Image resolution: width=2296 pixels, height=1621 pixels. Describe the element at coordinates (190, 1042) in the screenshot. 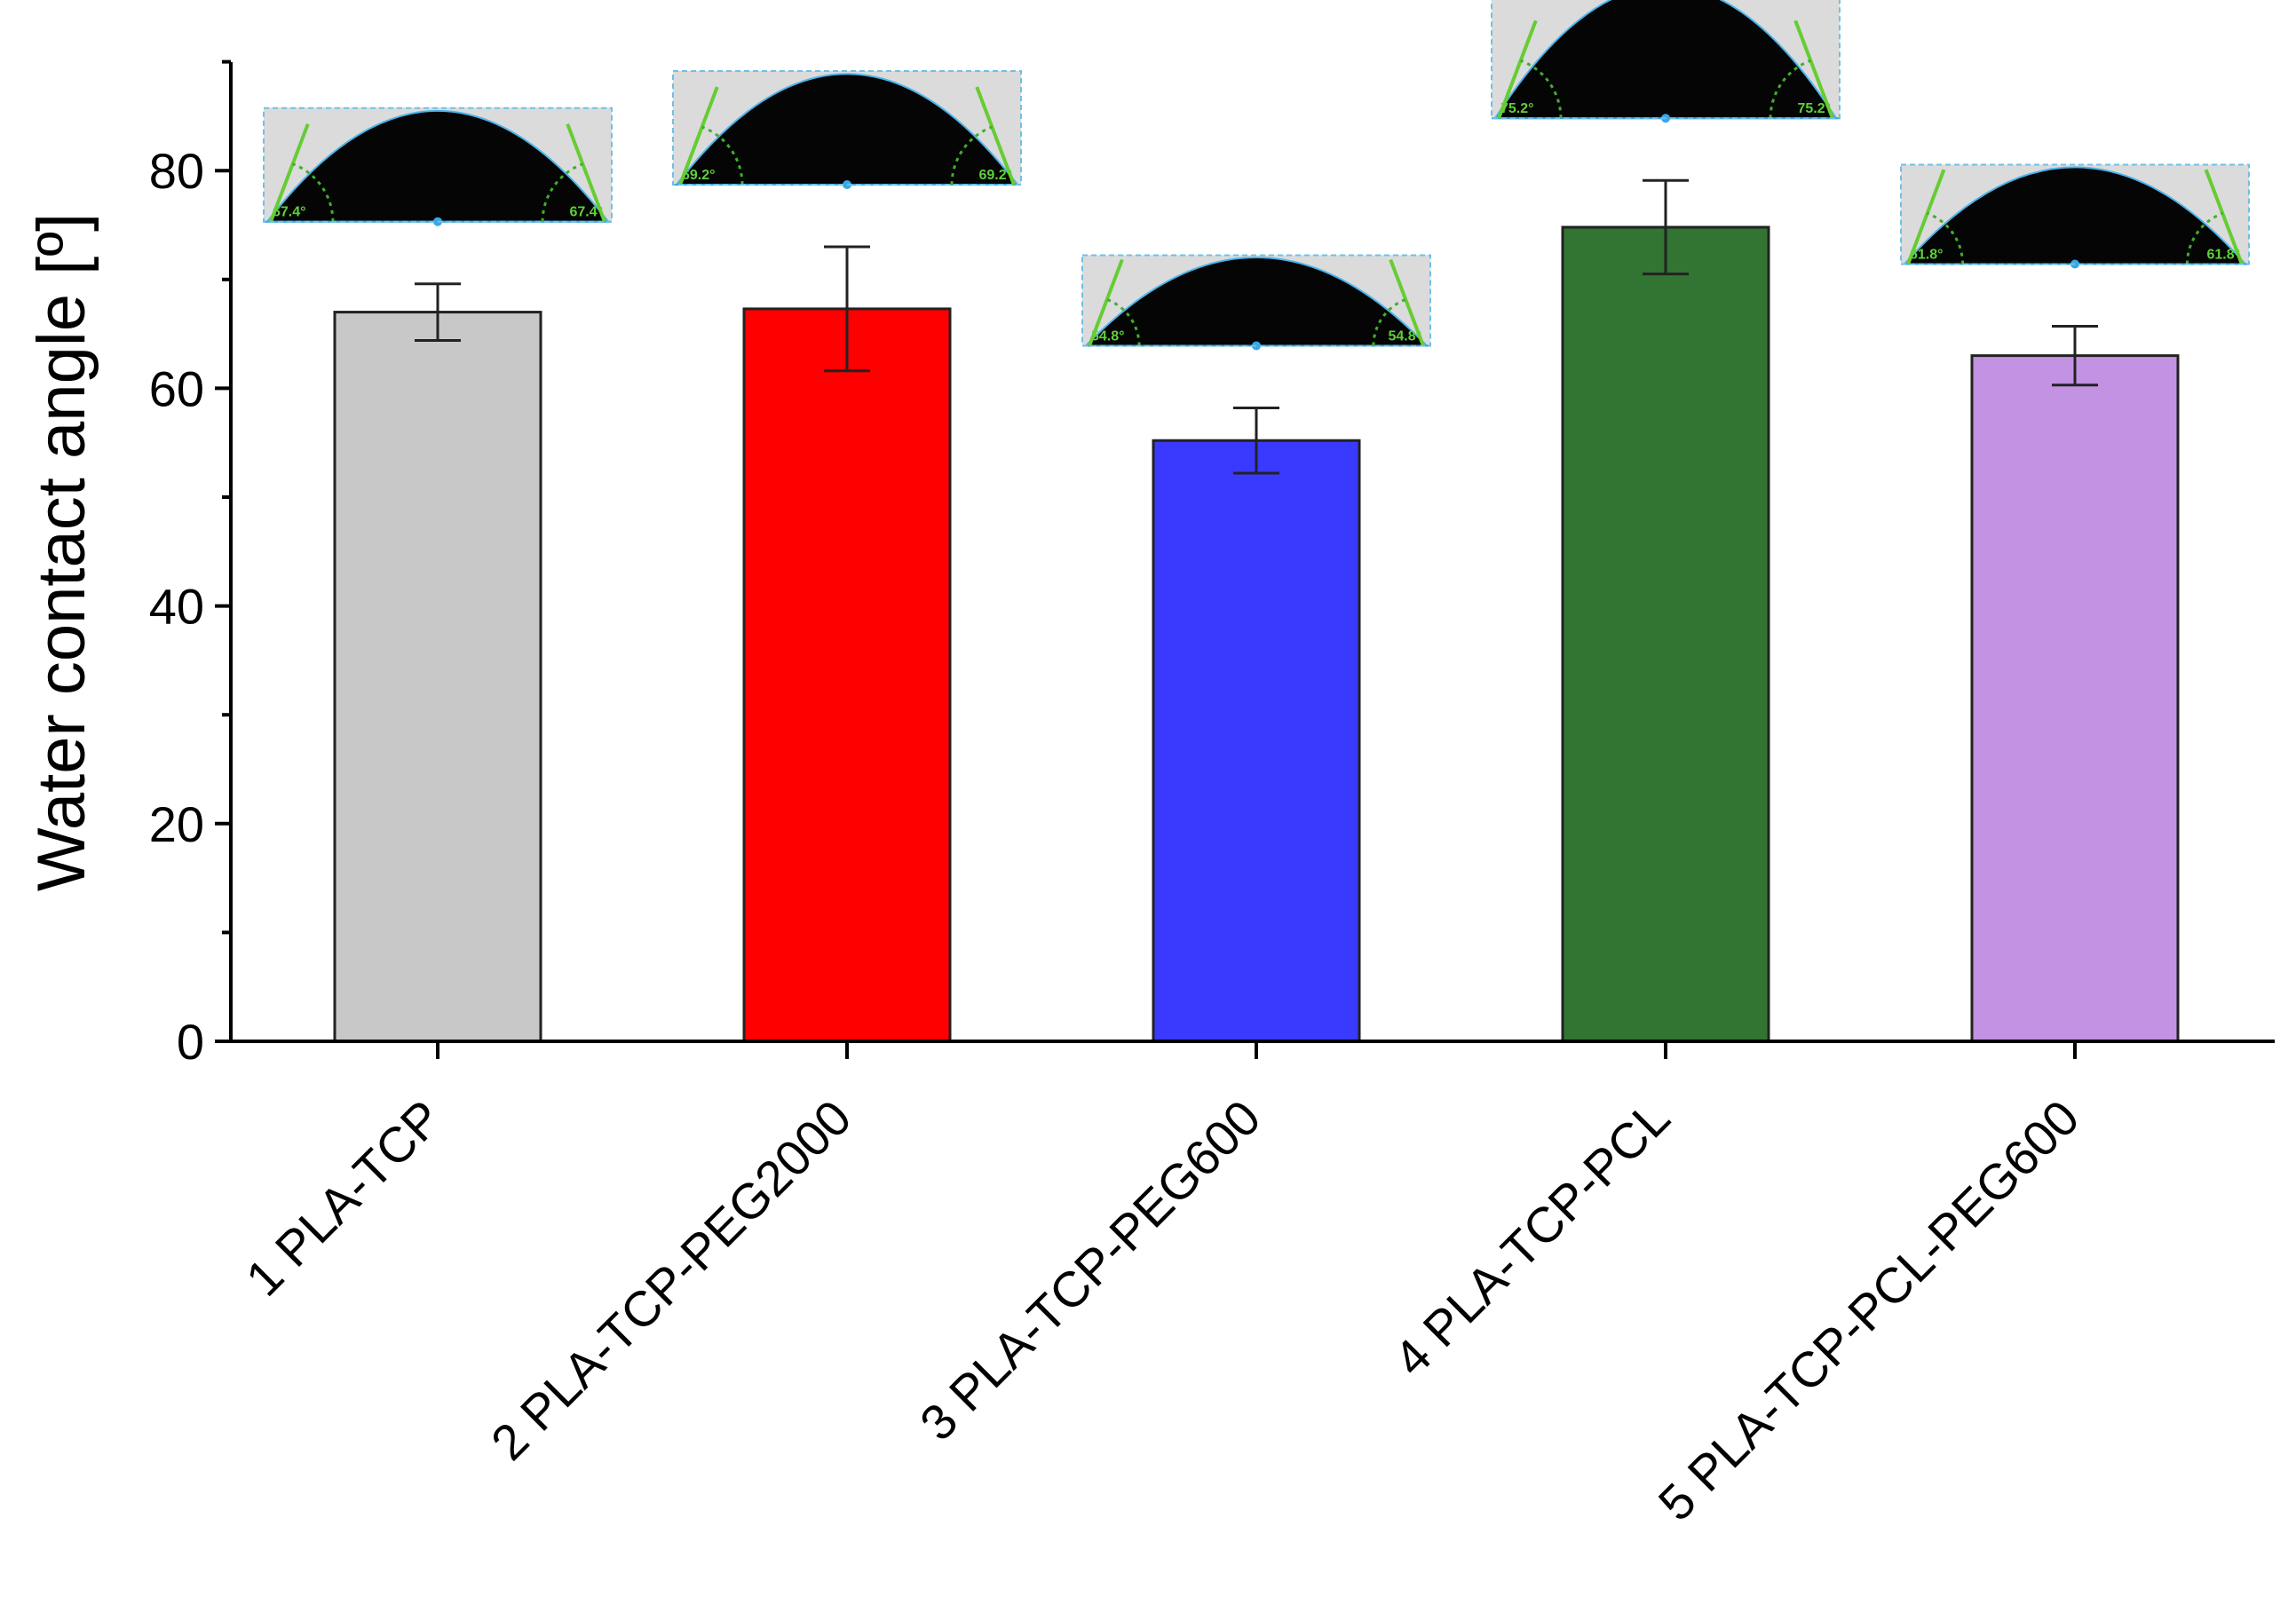

I see `y-tick-label: 0` at that location.